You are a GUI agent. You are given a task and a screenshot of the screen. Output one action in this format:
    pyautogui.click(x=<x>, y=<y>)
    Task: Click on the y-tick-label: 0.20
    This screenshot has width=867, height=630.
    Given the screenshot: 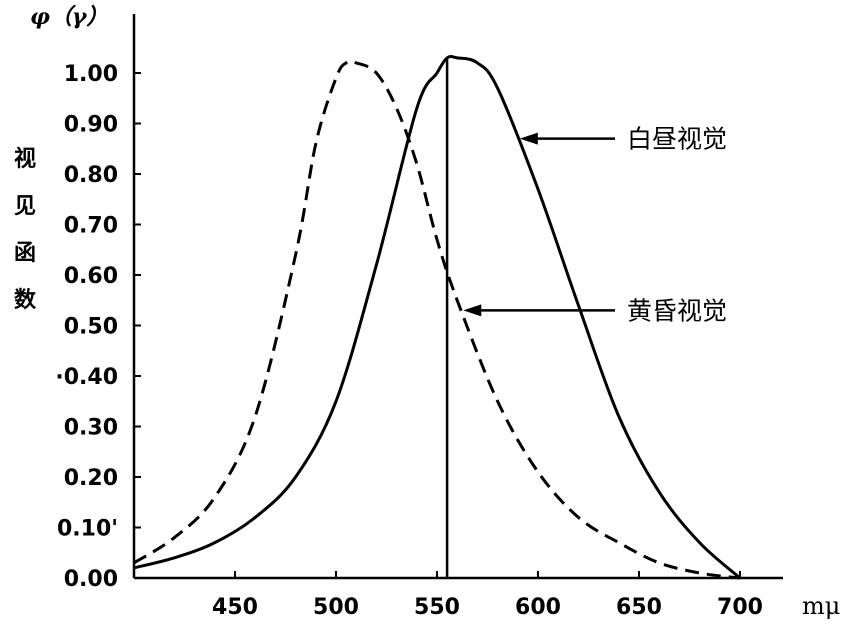 What is the action you would take?
    pyautogui.click(x=91, y=478)
    